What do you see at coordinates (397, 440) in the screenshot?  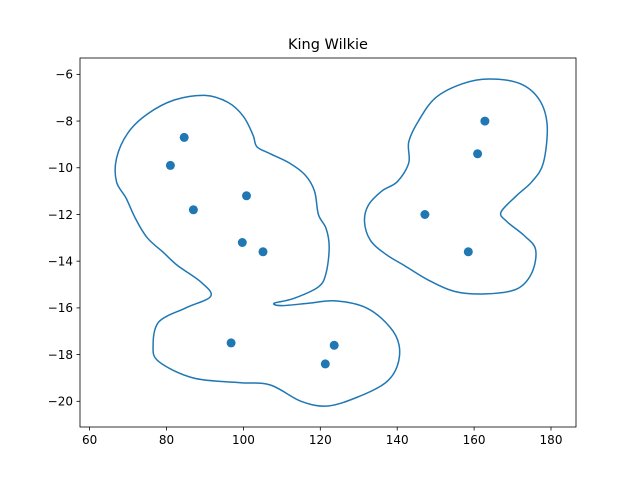 I see `x-tick-label: 140` at bounding box center [397, 440].